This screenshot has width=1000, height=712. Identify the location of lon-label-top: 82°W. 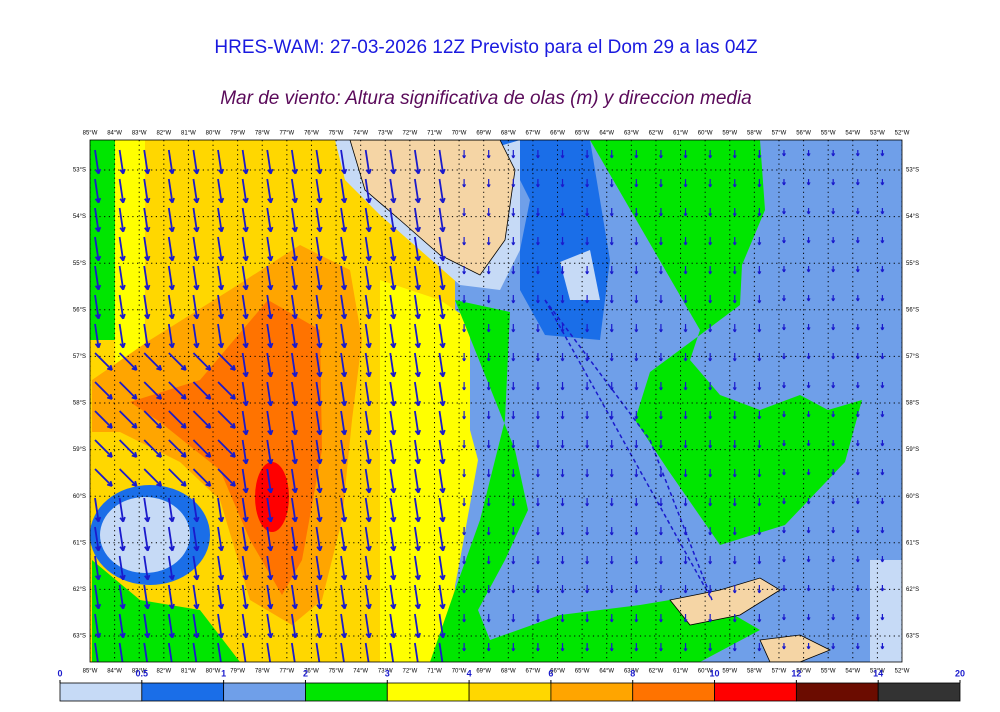
(163, 134).